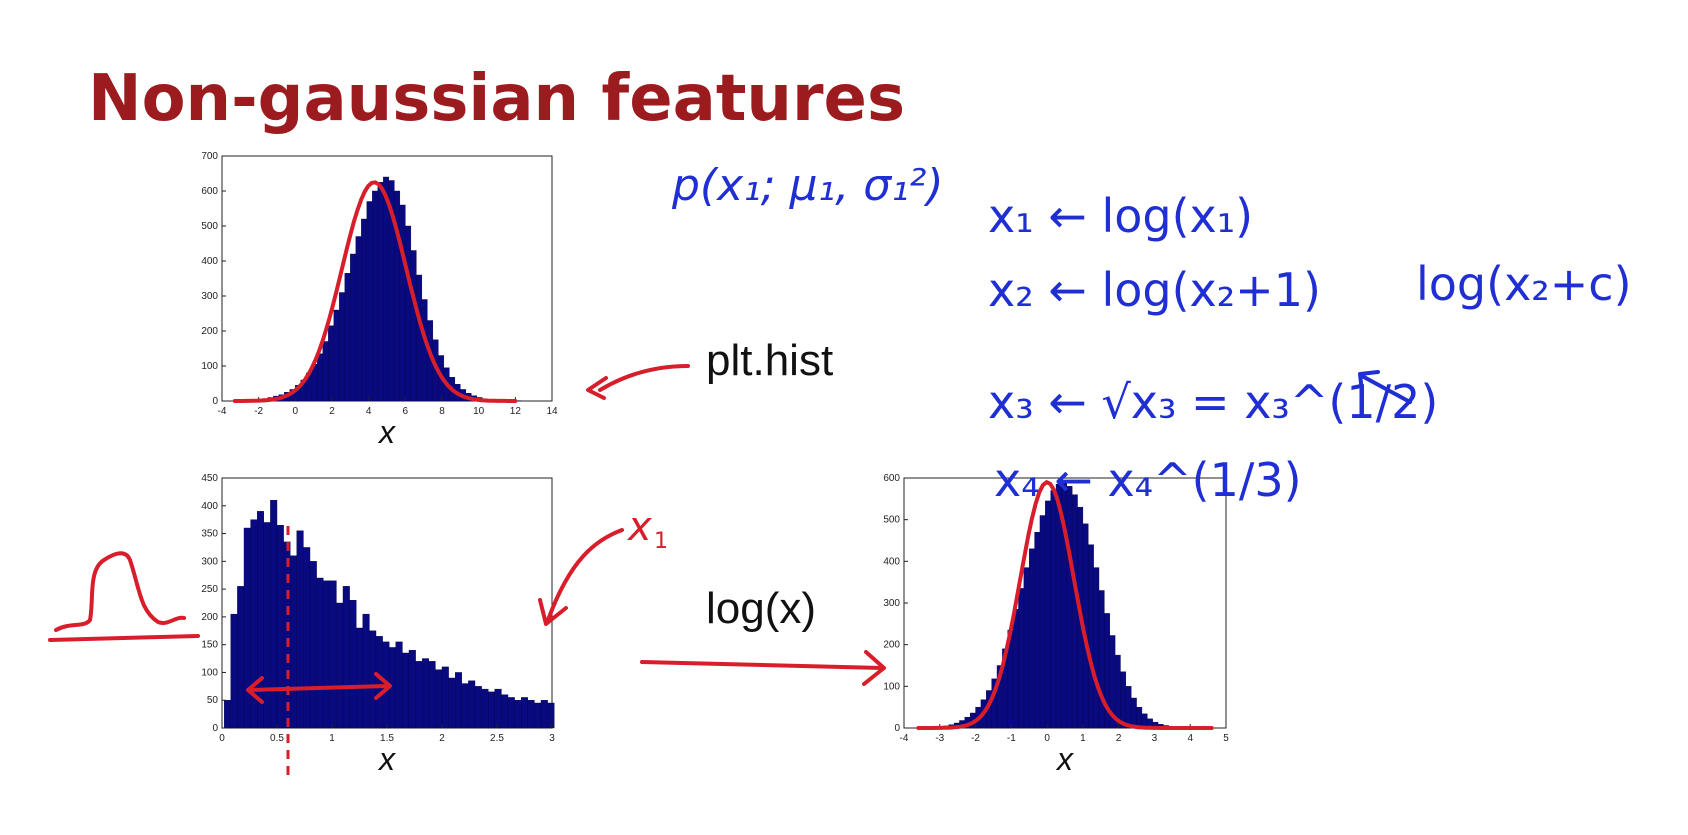 Image resolution: width=1688 pixels, height=835 pixels. I want to click on y-tick-label: 50, so click(213, 700).